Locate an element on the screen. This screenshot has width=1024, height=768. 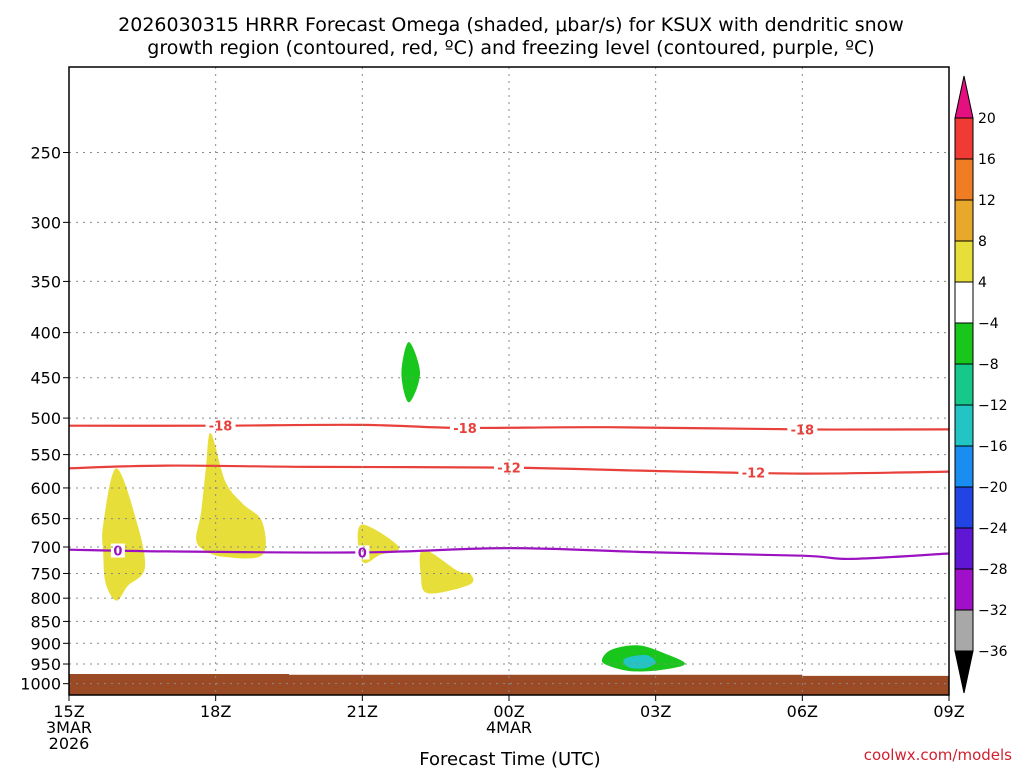
contour-label--18-2: -18 is located at coordinates (803, 430).